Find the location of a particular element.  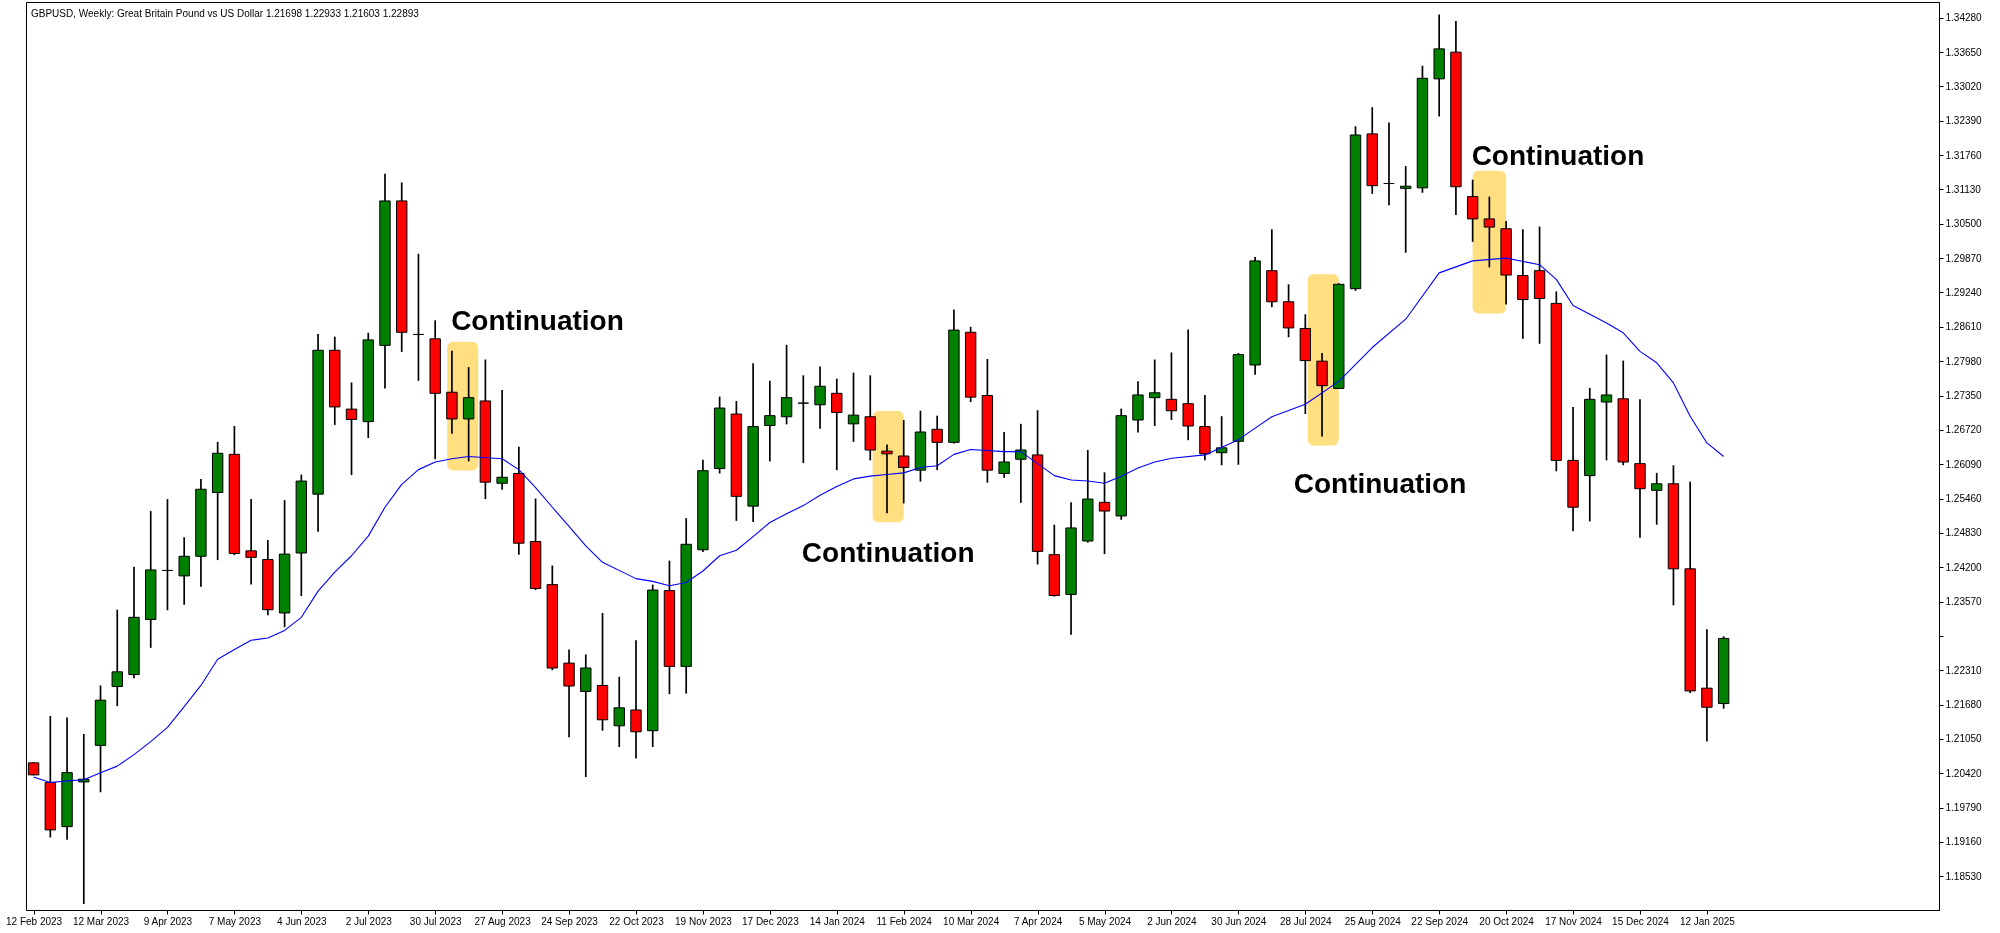

x-tick-label: 20 Oct 2024 is located at coordinates (1507, 921).